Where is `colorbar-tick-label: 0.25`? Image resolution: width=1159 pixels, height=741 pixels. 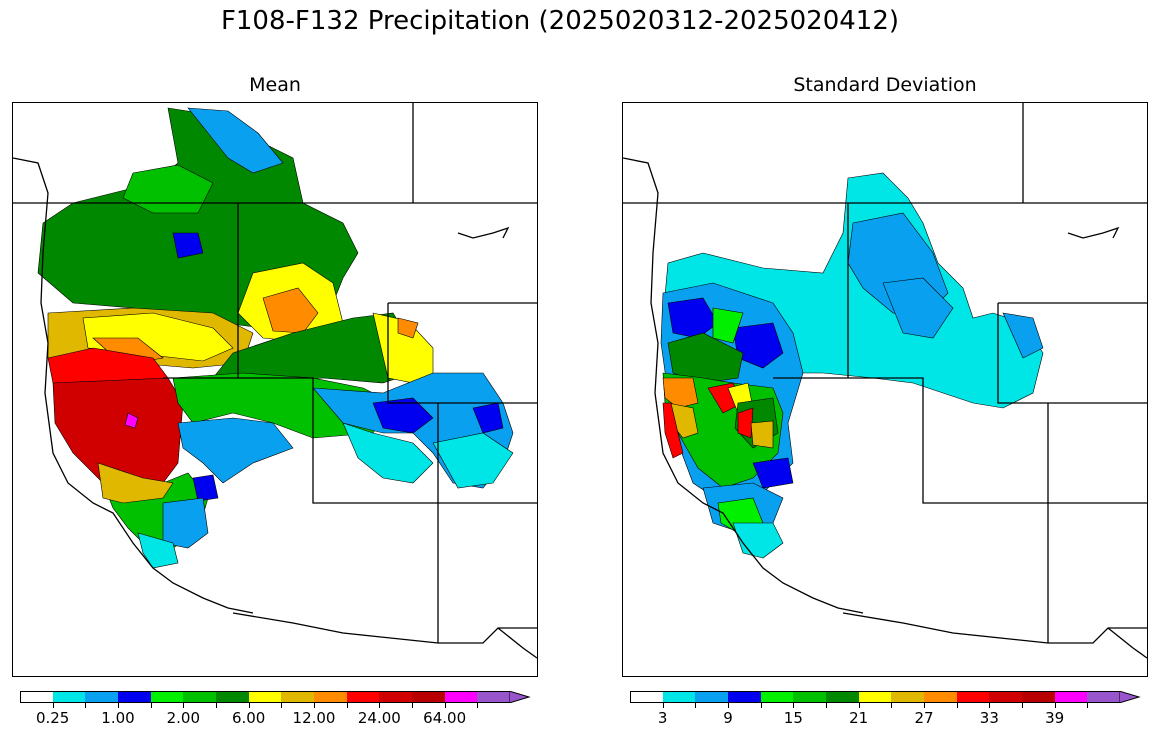 colorbar-tick-label: 0.25 is located at coordinates (52, 718).